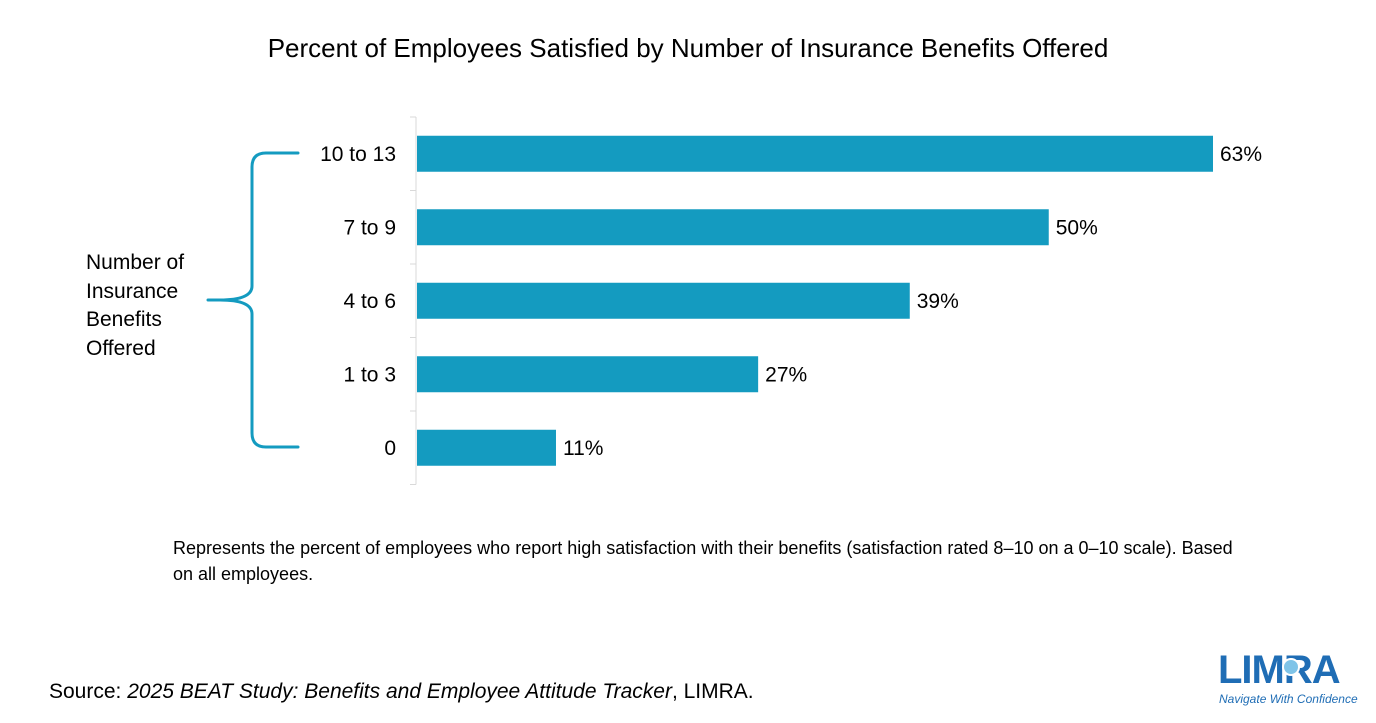 The height and width of the screenshot is (723, 1376). I want to click on bar-value-label: 63%, so click(1241, 154).